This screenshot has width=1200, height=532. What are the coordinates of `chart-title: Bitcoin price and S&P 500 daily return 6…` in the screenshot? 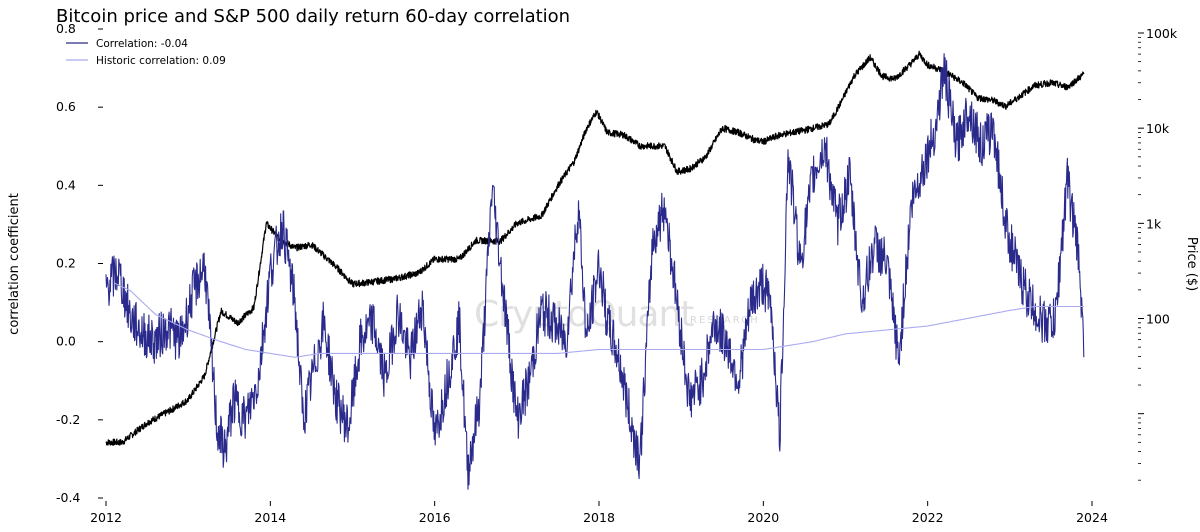 It's located at (313, 16).